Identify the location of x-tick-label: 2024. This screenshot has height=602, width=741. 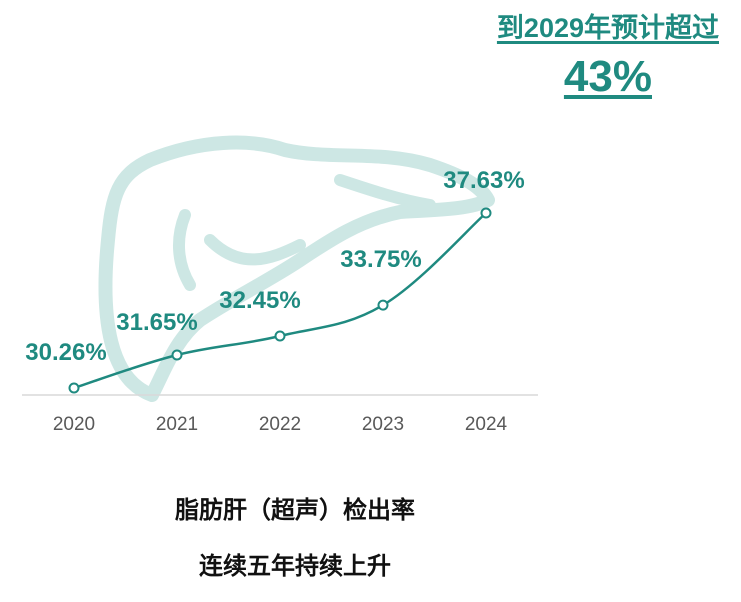
(486, 424).